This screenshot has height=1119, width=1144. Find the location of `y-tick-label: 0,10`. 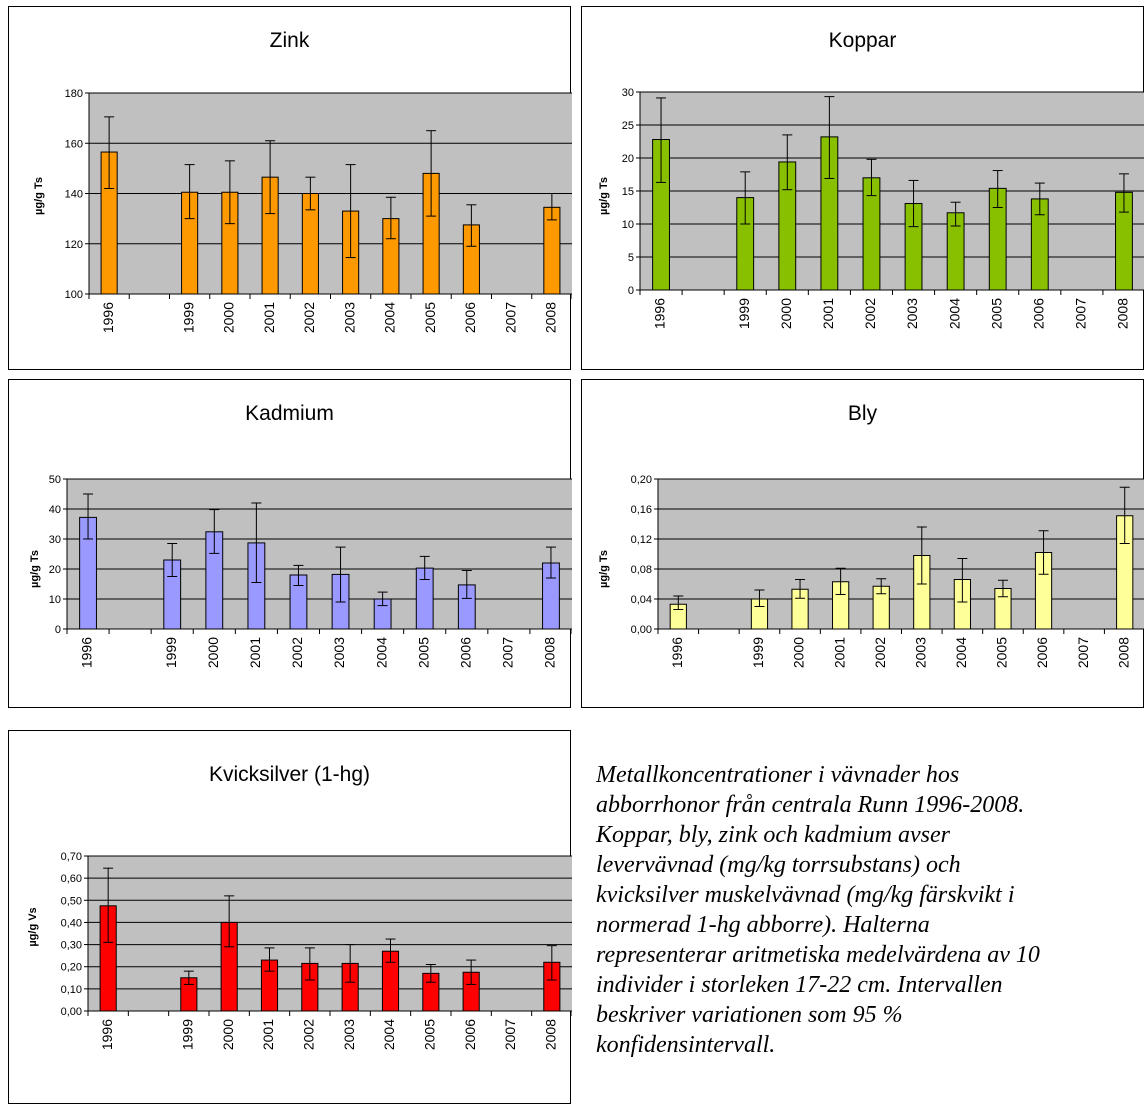

y-tick-label: 0,10 is located at coordinates (71, 990).